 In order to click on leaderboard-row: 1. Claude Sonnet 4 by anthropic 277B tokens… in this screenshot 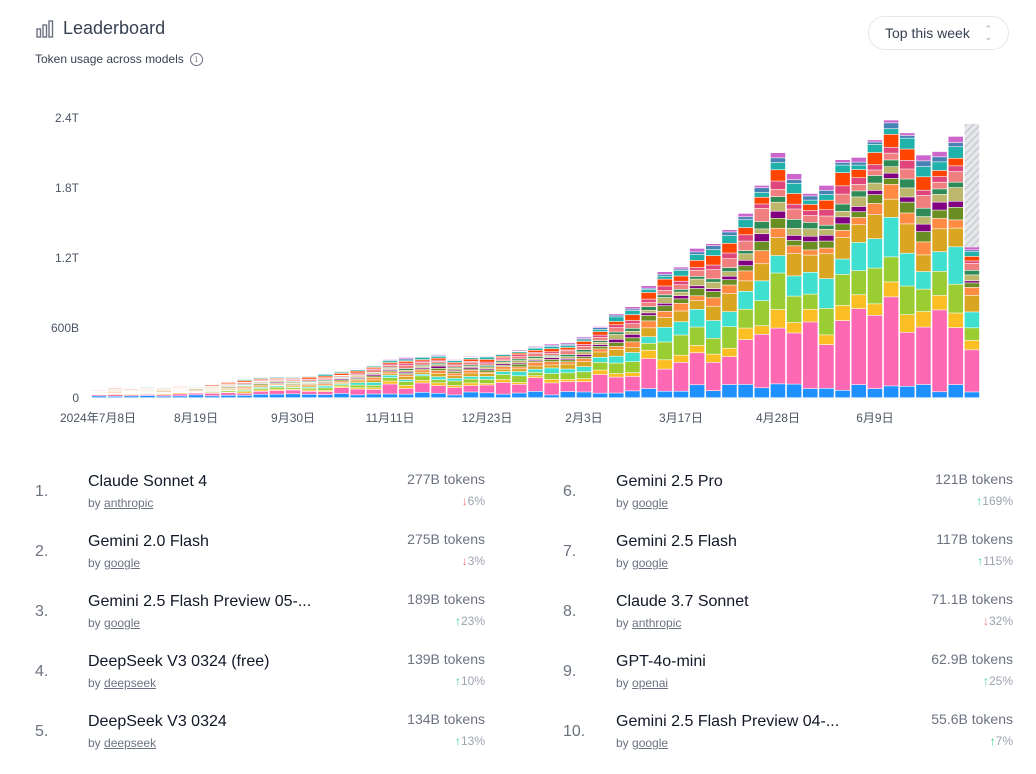, I will do `click(260, 490)`.